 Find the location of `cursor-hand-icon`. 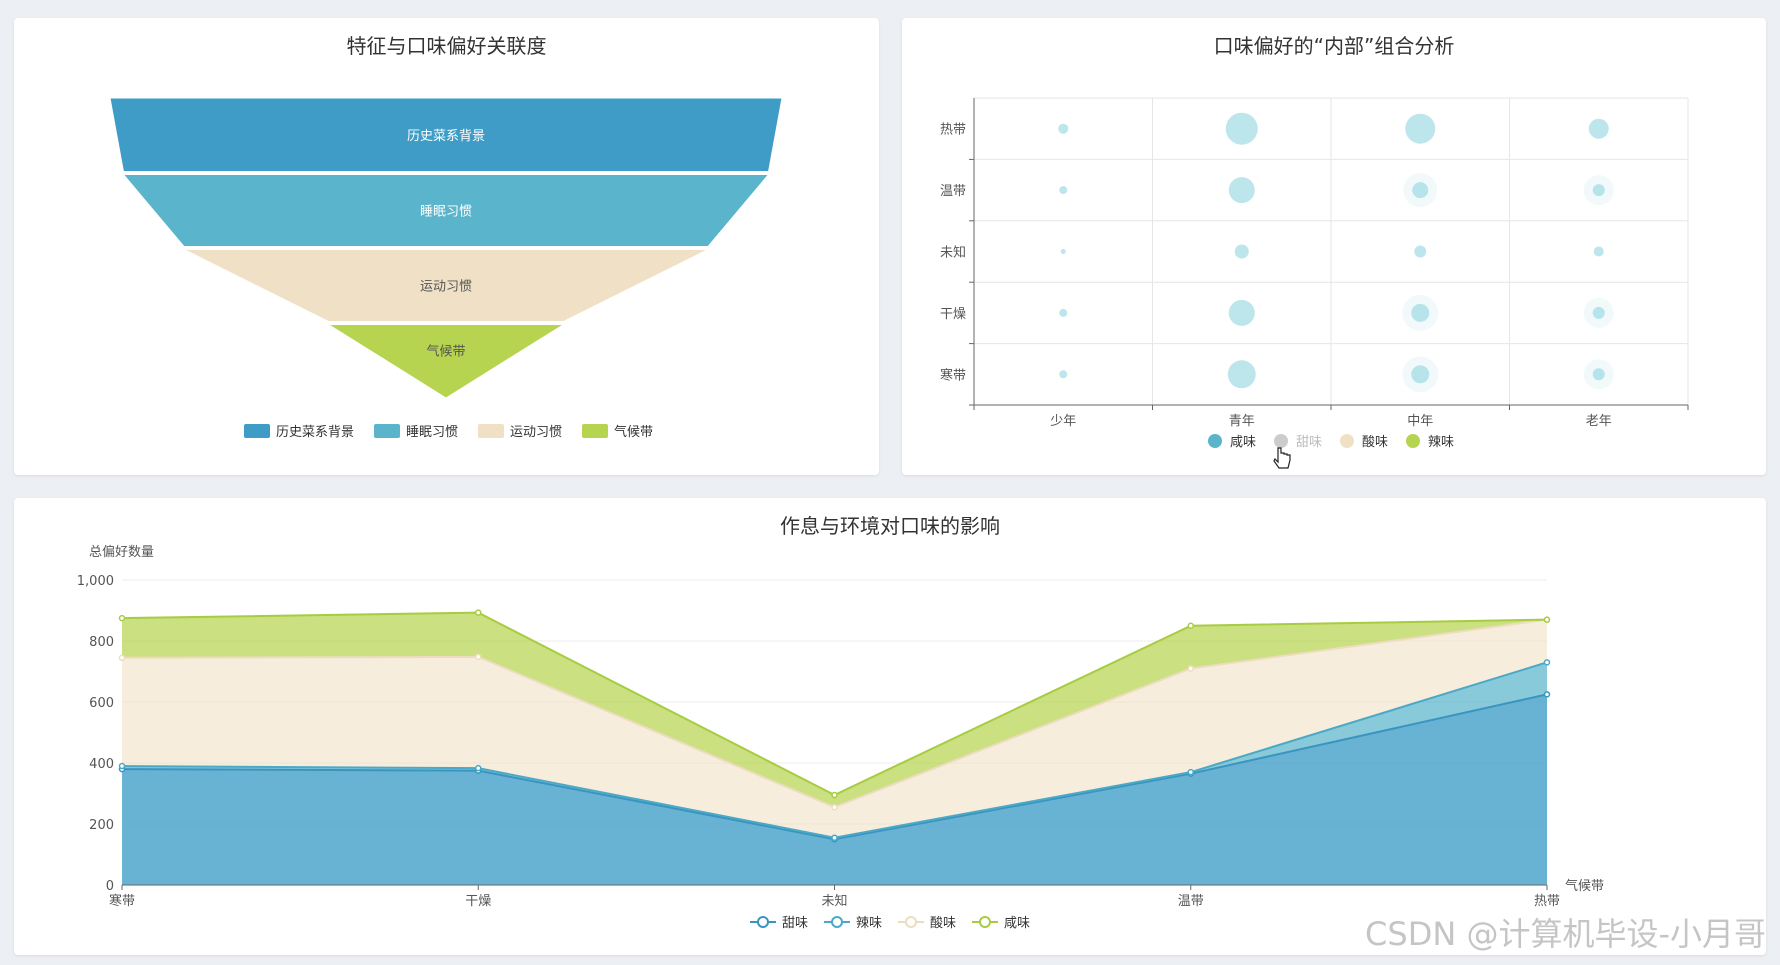

cursor-hand-icon is located at coordinates (1282, 458).